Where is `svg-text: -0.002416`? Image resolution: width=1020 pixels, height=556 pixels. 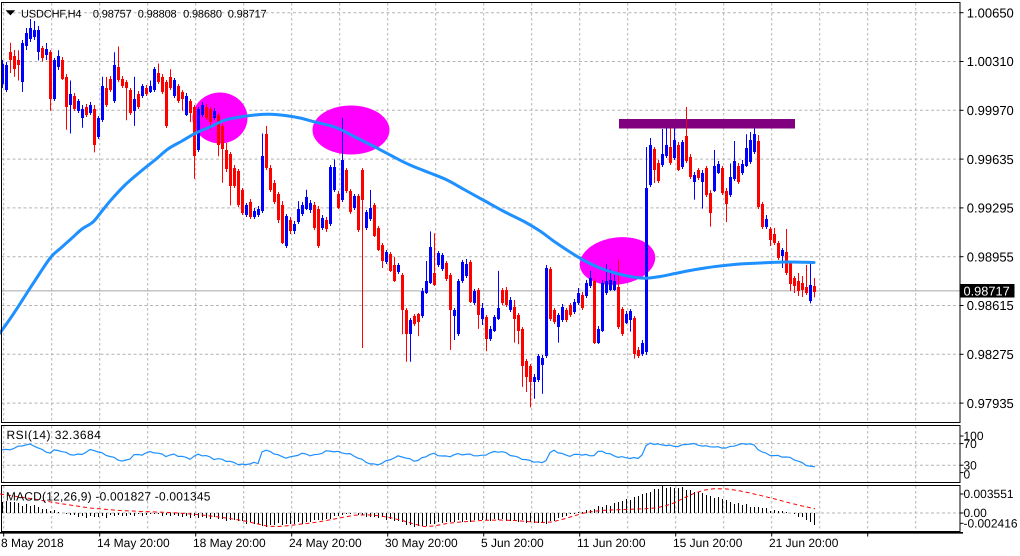 svg-text: -0.002416 is located at coordinates (991, 524).